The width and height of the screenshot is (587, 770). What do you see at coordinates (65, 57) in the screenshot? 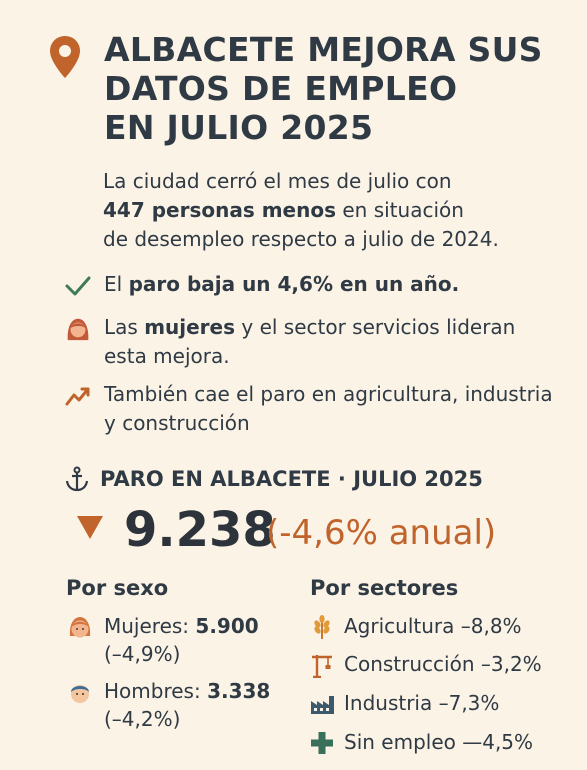
I see `location-pin-icon` at bounding box center [65, 57].